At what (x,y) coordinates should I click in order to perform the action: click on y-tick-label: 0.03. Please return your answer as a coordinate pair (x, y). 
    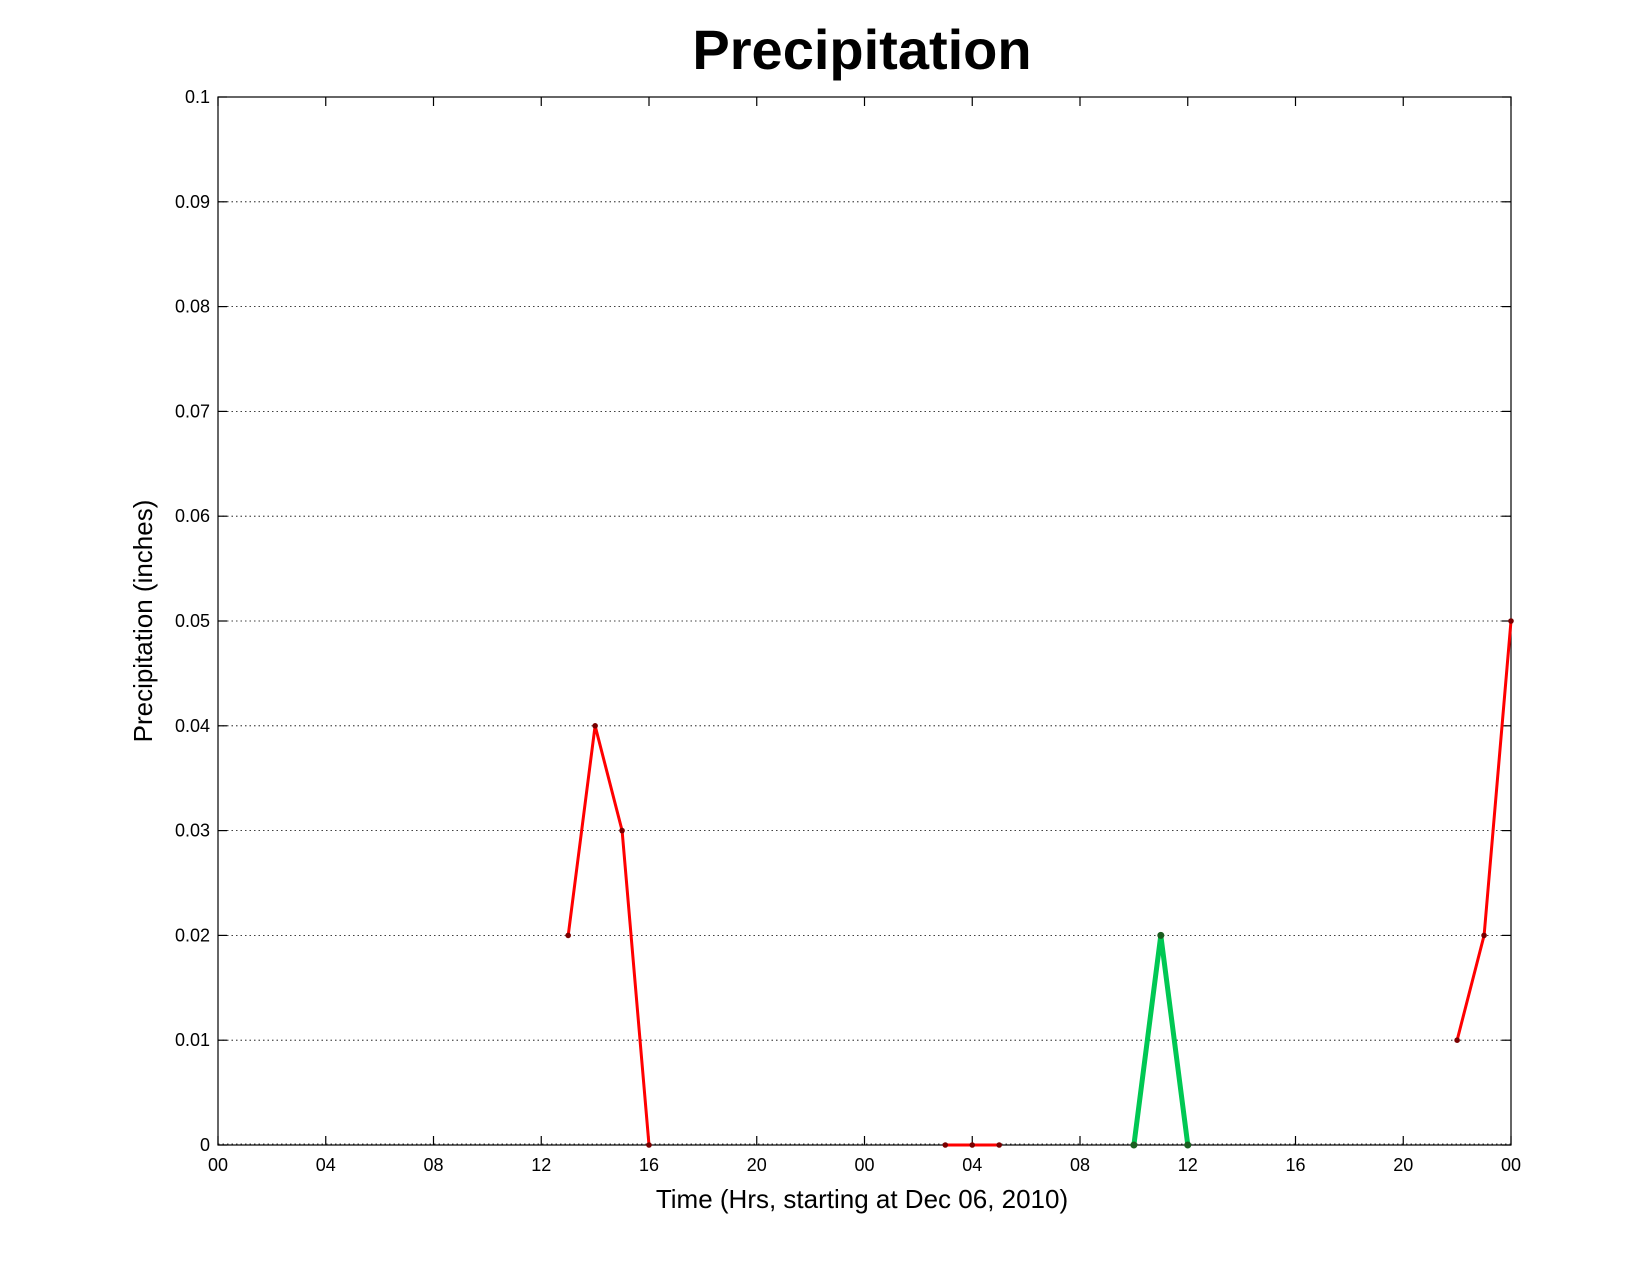
    Looking at the image, I should click on (192, 831).